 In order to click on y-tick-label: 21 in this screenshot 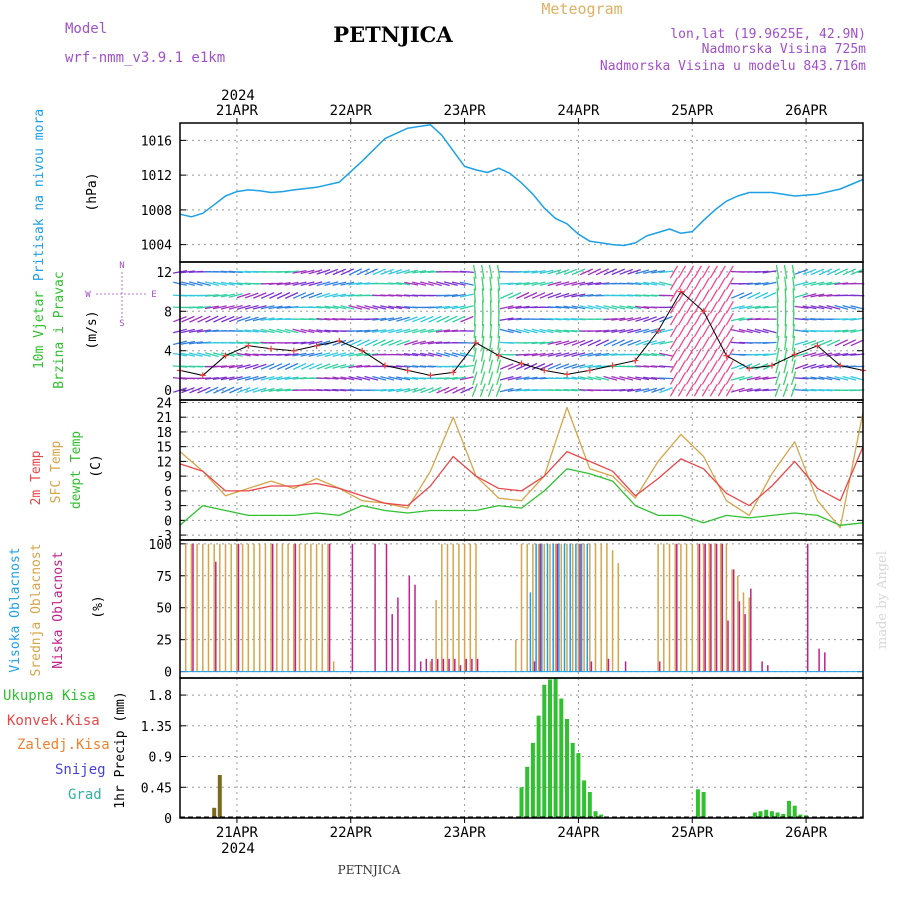, I will do `click(164, 418)`.